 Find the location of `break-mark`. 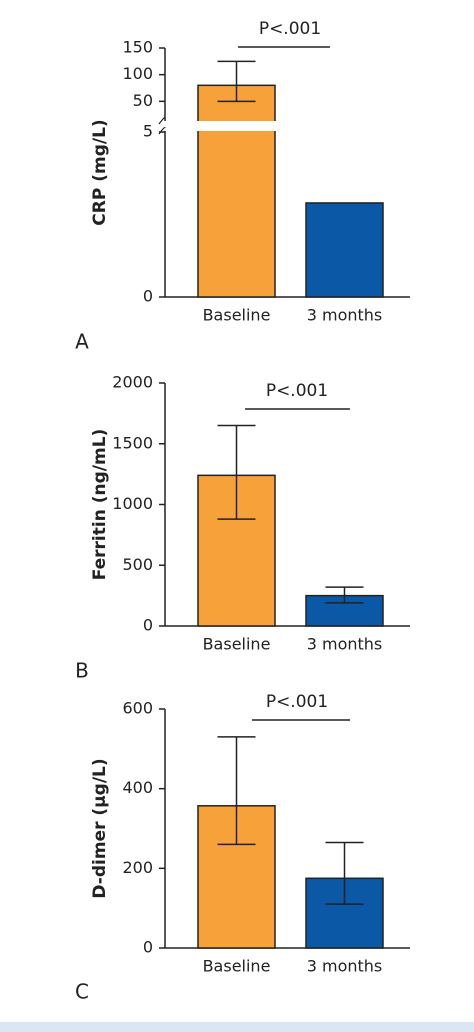

break-mark is located at coordinates (162, 126).